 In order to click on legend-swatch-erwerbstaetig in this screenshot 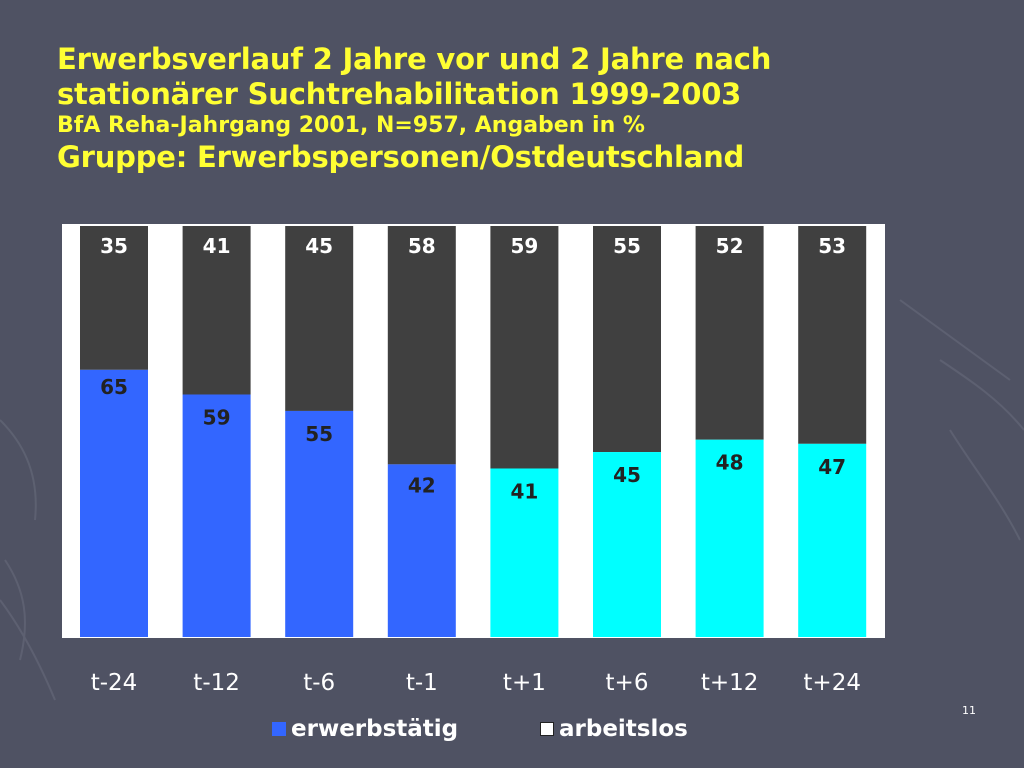, I will do `click(279, 729)`.